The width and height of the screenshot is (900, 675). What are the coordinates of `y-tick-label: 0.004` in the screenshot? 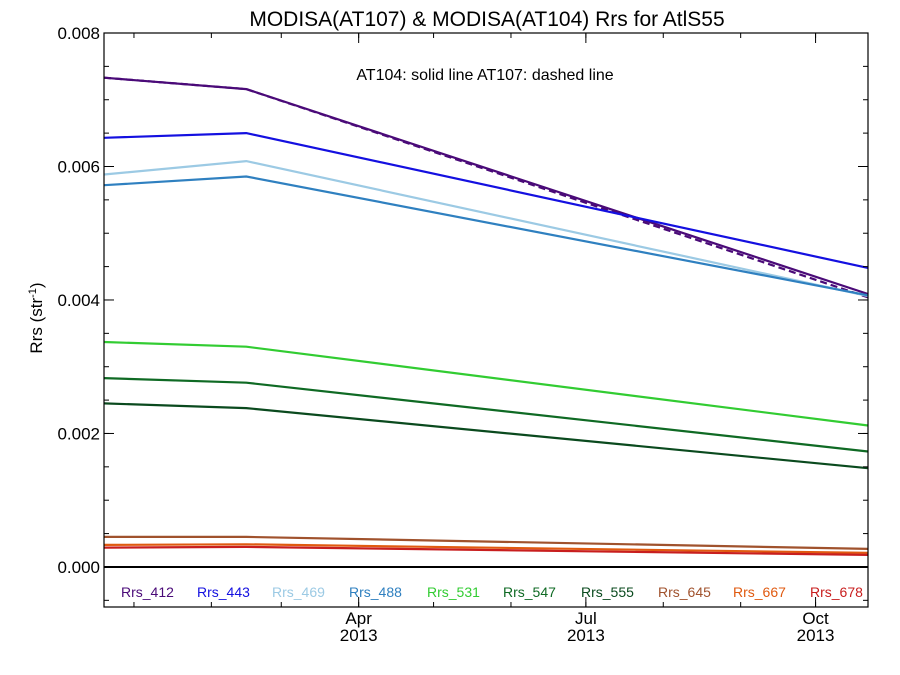 It's located at (78, 300).